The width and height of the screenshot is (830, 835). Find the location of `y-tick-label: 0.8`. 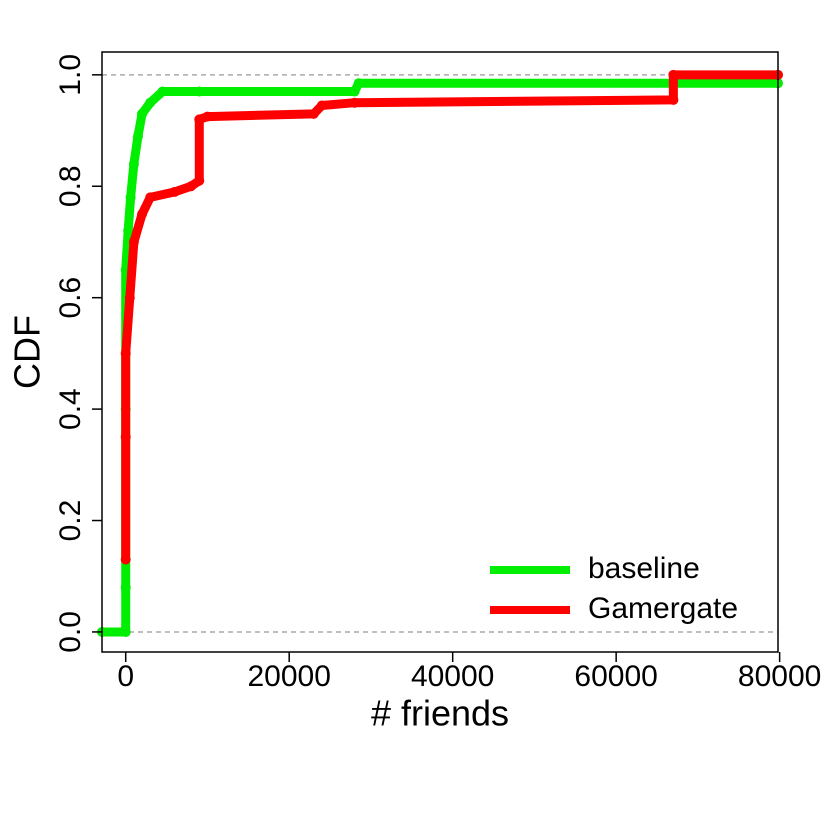

y-tick-label: 0.8 is located at coordinates (70, 186).